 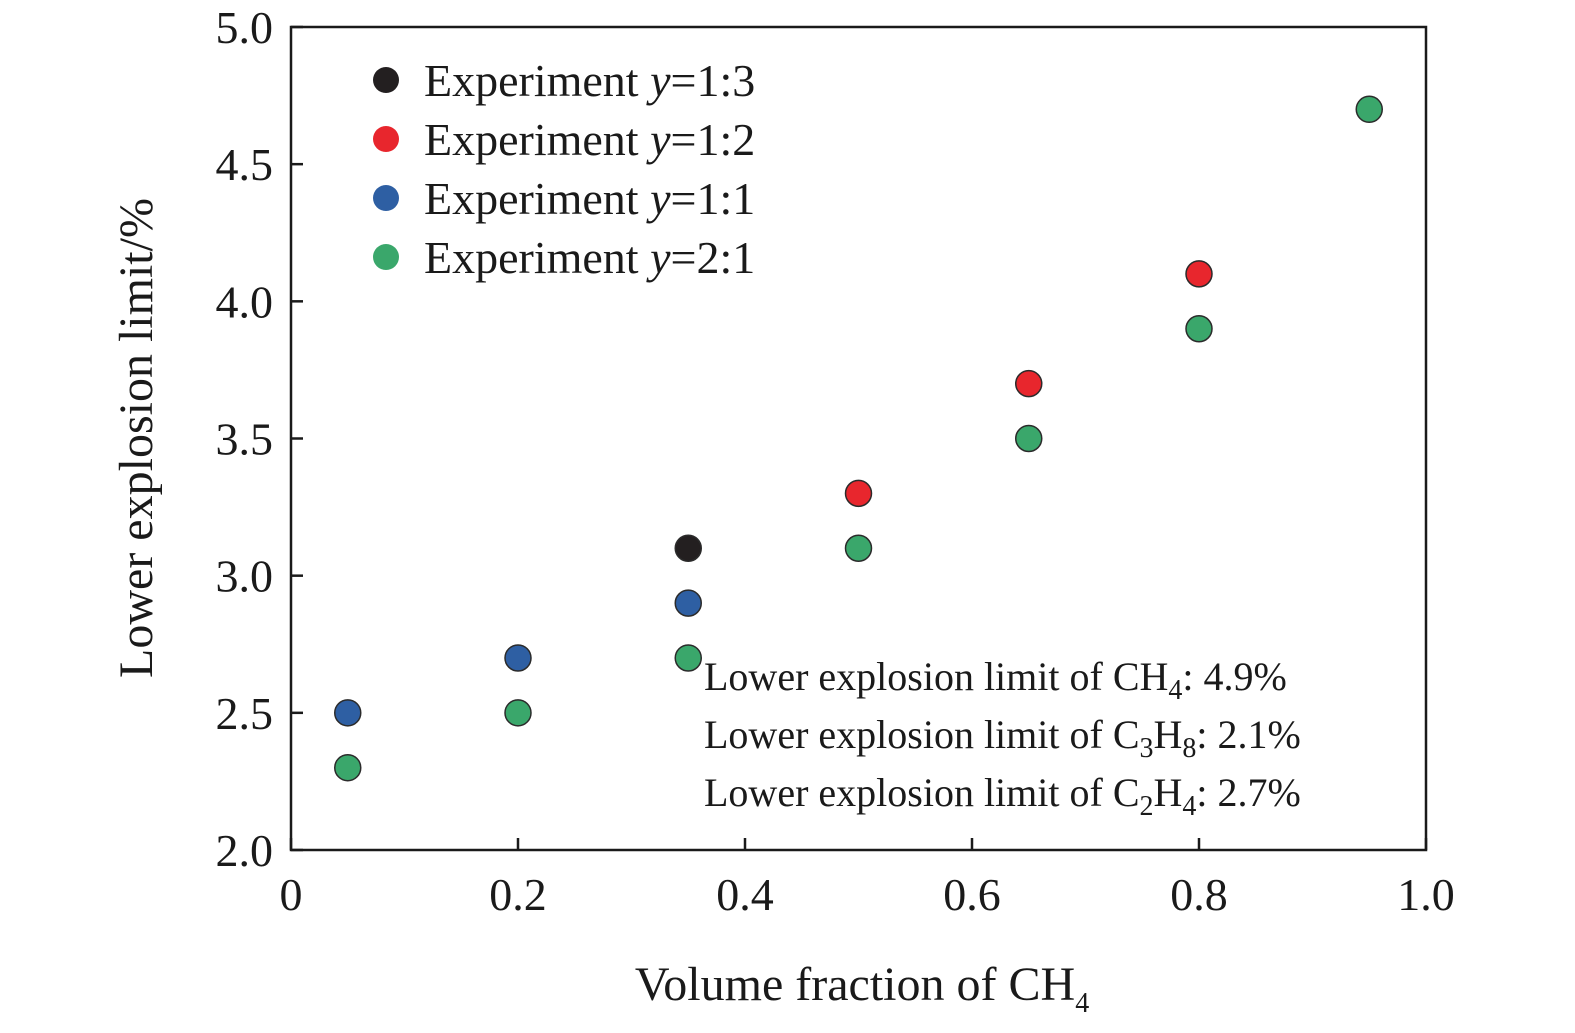 I want to click on y-tick-label: 2.5, so click(x=245, y=713).